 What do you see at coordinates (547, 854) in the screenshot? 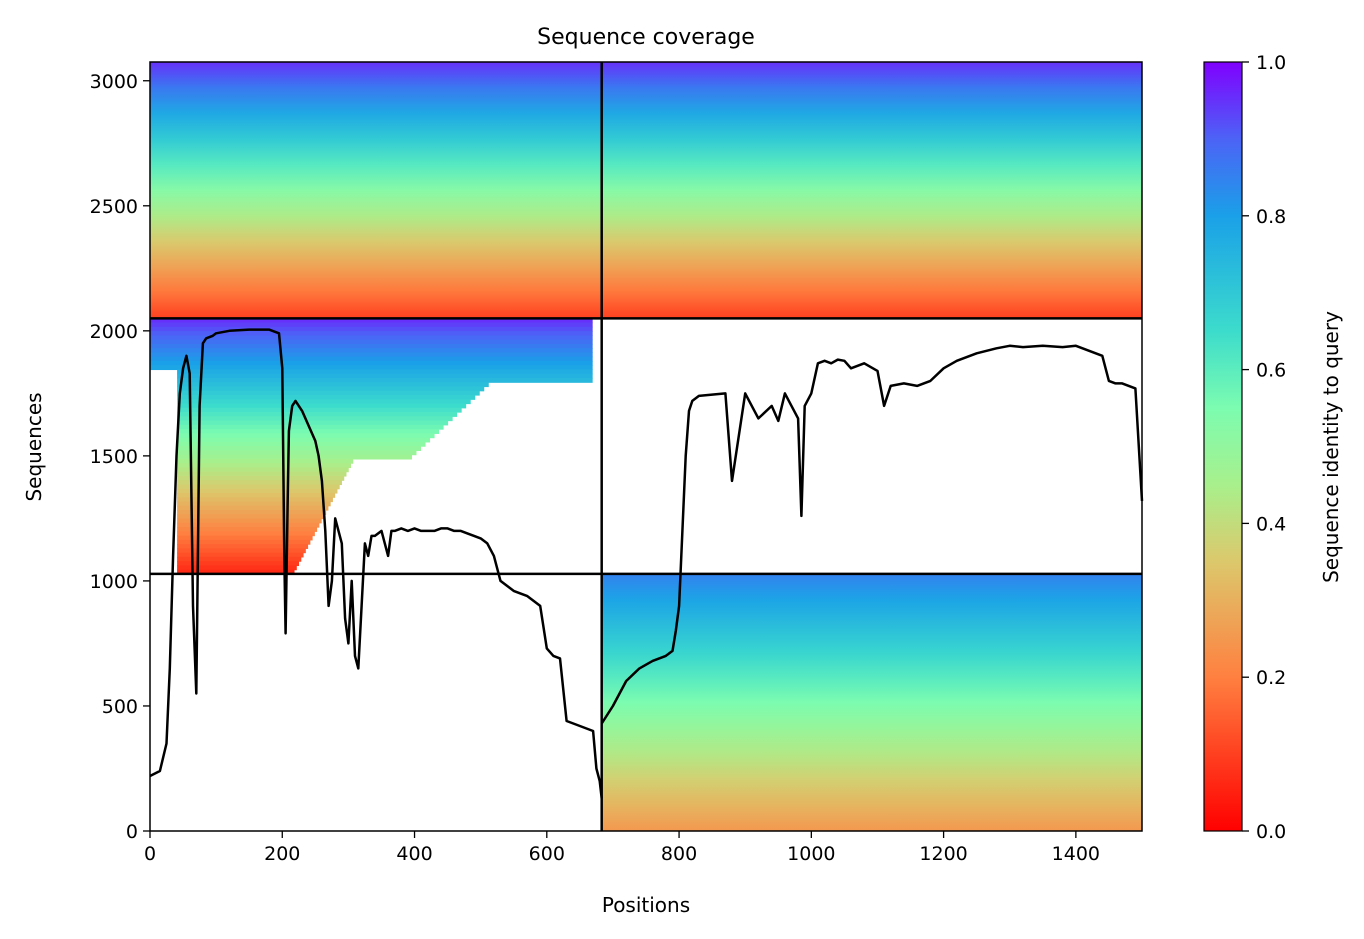
I see `x-tick-label: 600` at bounding box center [547, 854].